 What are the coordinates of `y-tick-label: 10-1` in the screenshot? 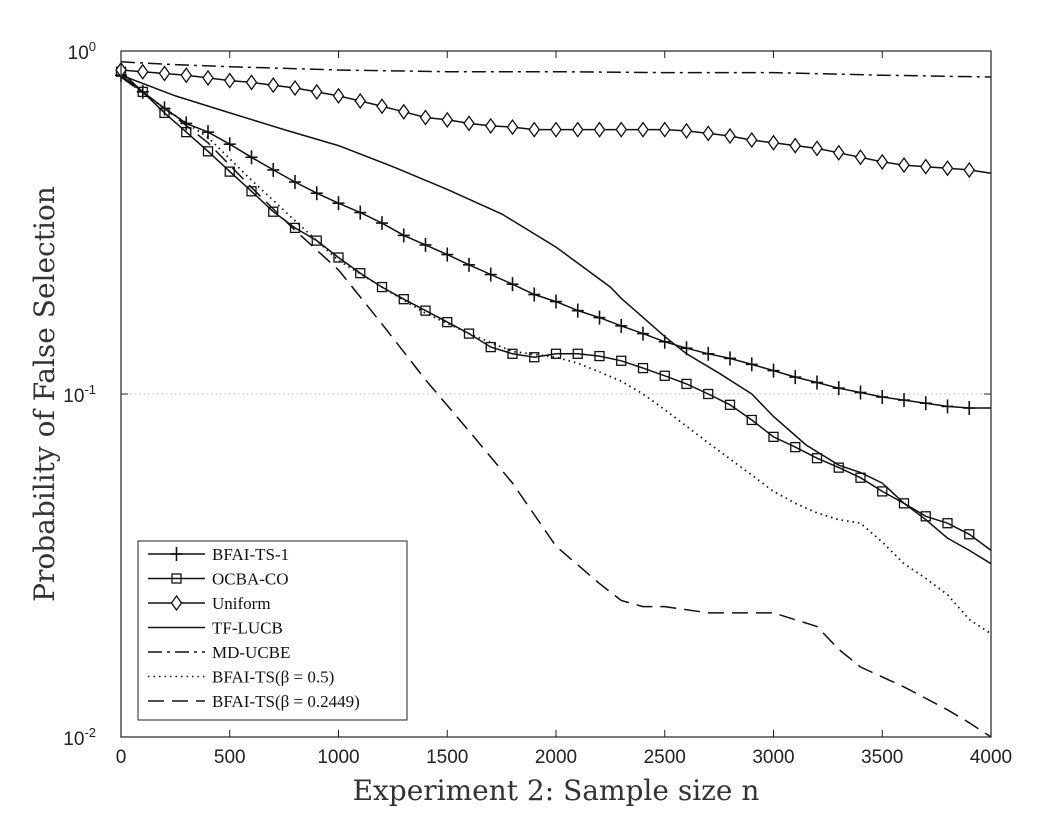 It's located at (79, 394).